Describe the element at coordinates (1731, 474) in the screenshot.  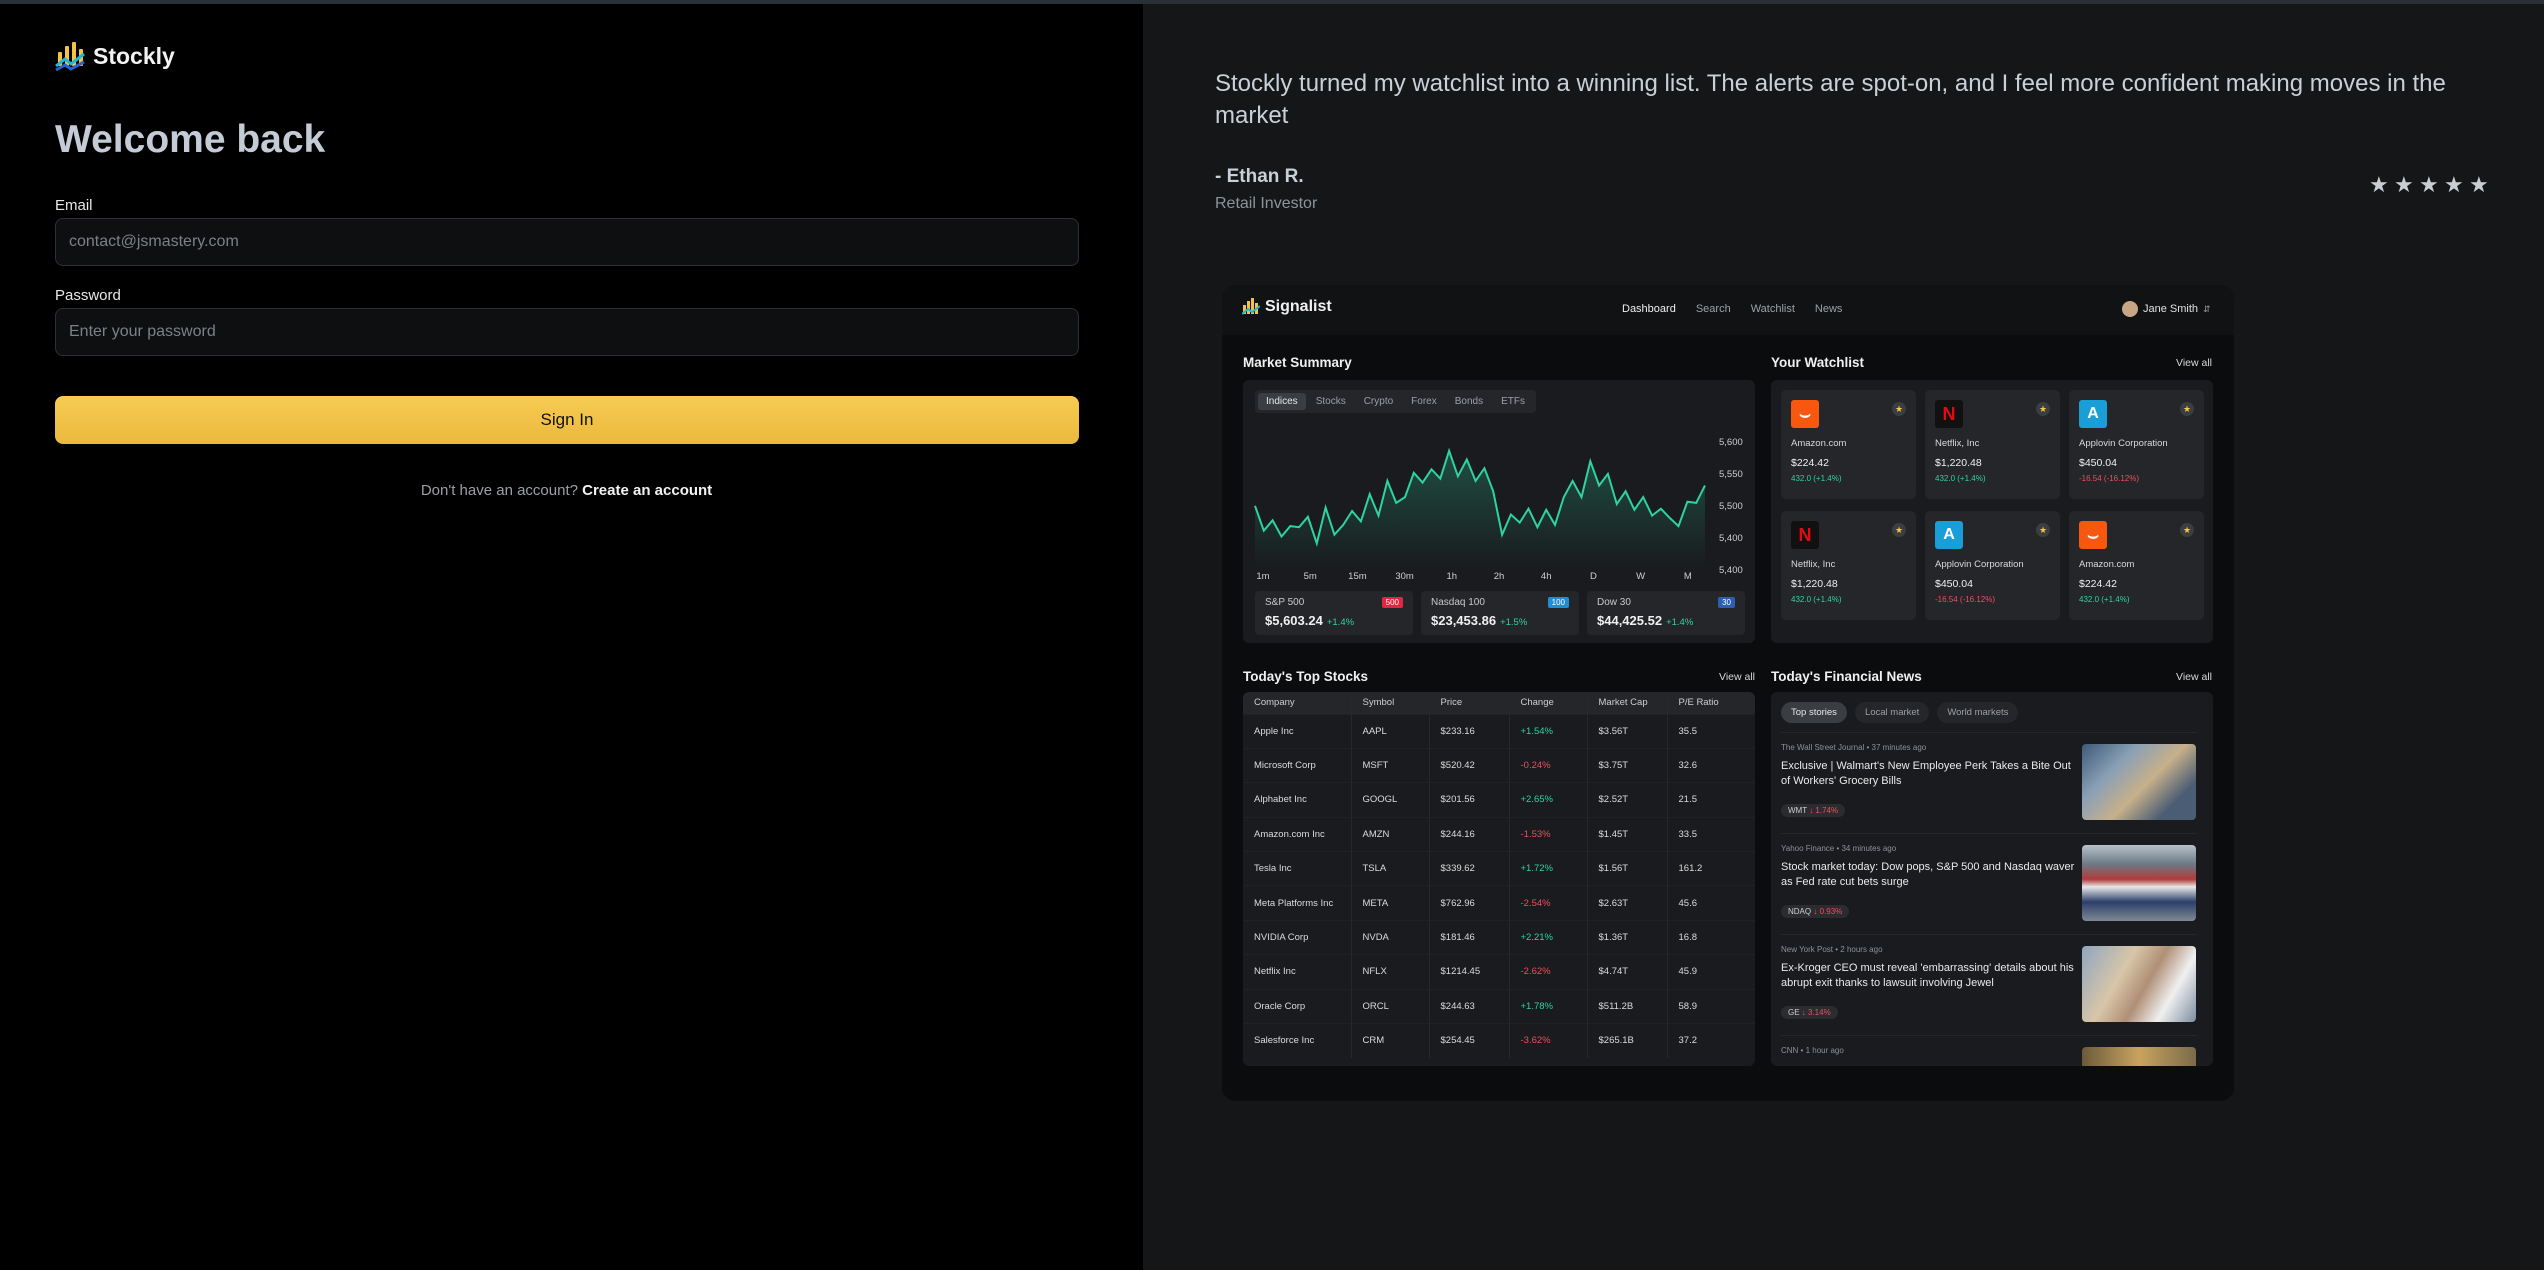
I see `y-tick-label: 5,550` at that location.